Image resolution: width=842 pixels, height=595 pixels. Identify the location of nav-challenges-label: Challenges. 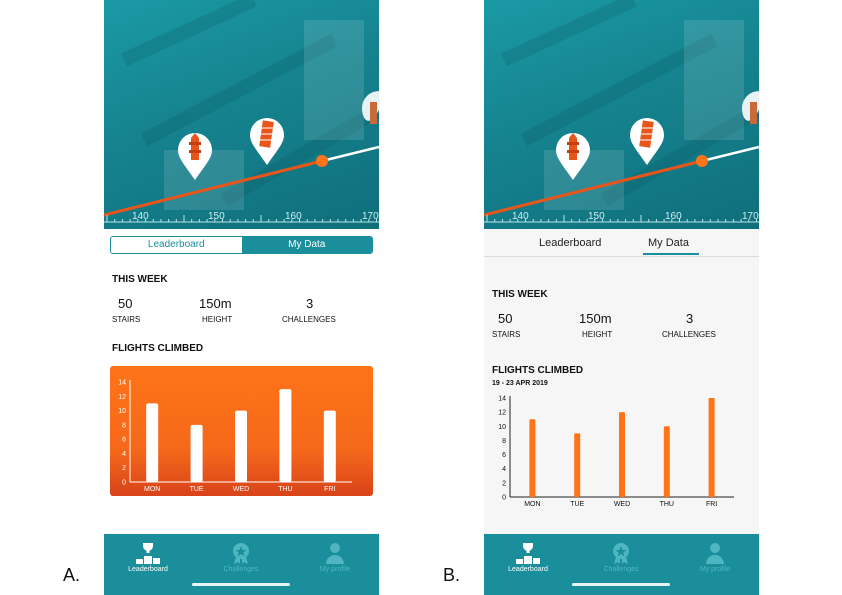
(621, 569).